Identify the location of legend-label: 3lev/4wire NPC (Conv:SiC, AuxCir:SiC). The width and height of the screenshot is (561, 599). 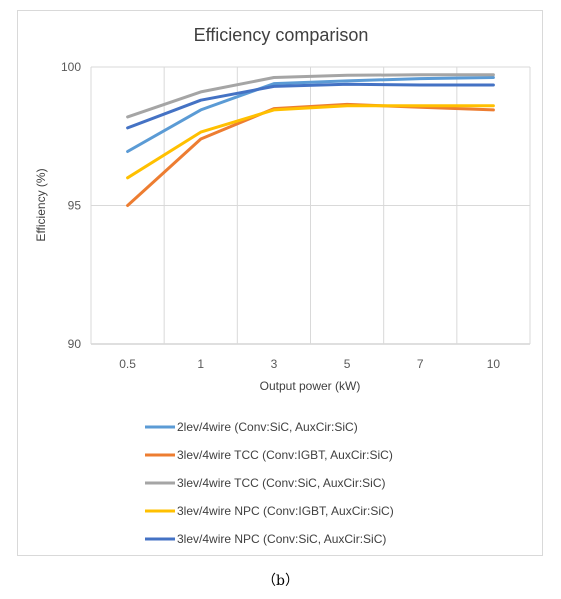
(281, 539).